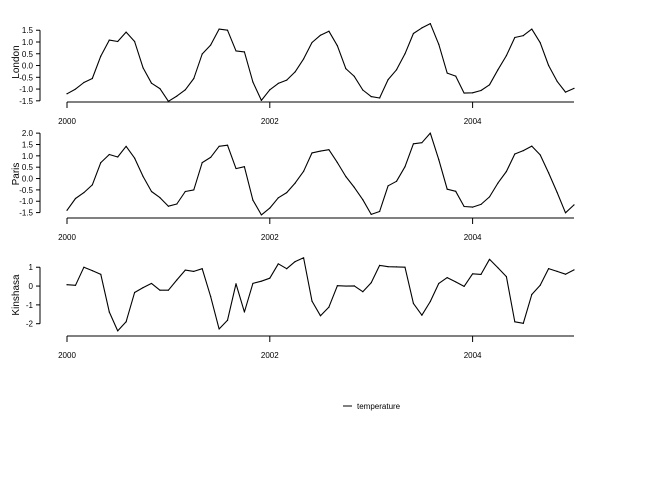 This screenshot has height=485, width=672. I want to click on series-line-kinshasa, so click(320, 294).